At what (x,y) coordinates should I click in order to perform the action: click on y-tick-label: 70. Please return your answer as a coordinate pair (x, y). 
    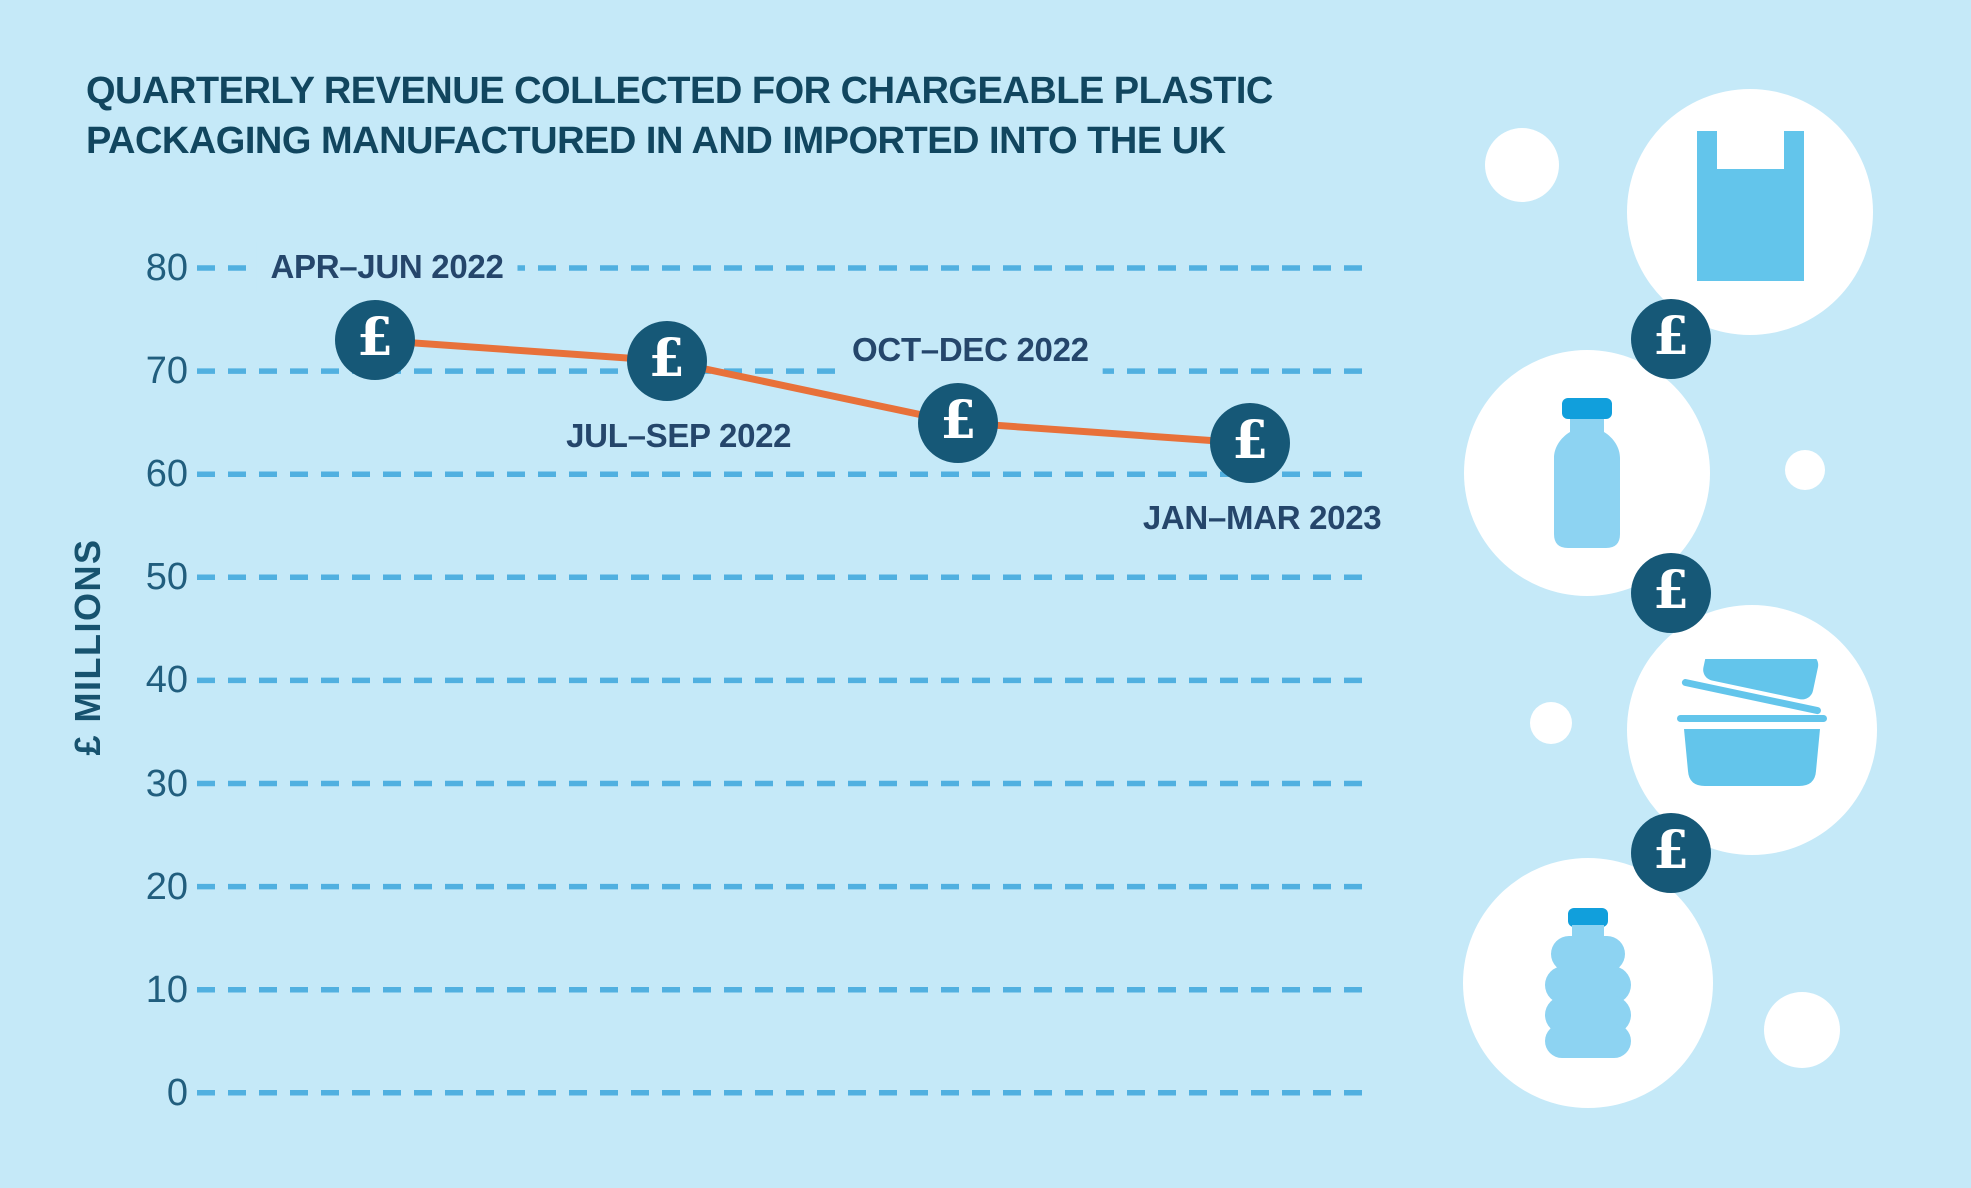
    Looking at the image, I should click on (166, 371).